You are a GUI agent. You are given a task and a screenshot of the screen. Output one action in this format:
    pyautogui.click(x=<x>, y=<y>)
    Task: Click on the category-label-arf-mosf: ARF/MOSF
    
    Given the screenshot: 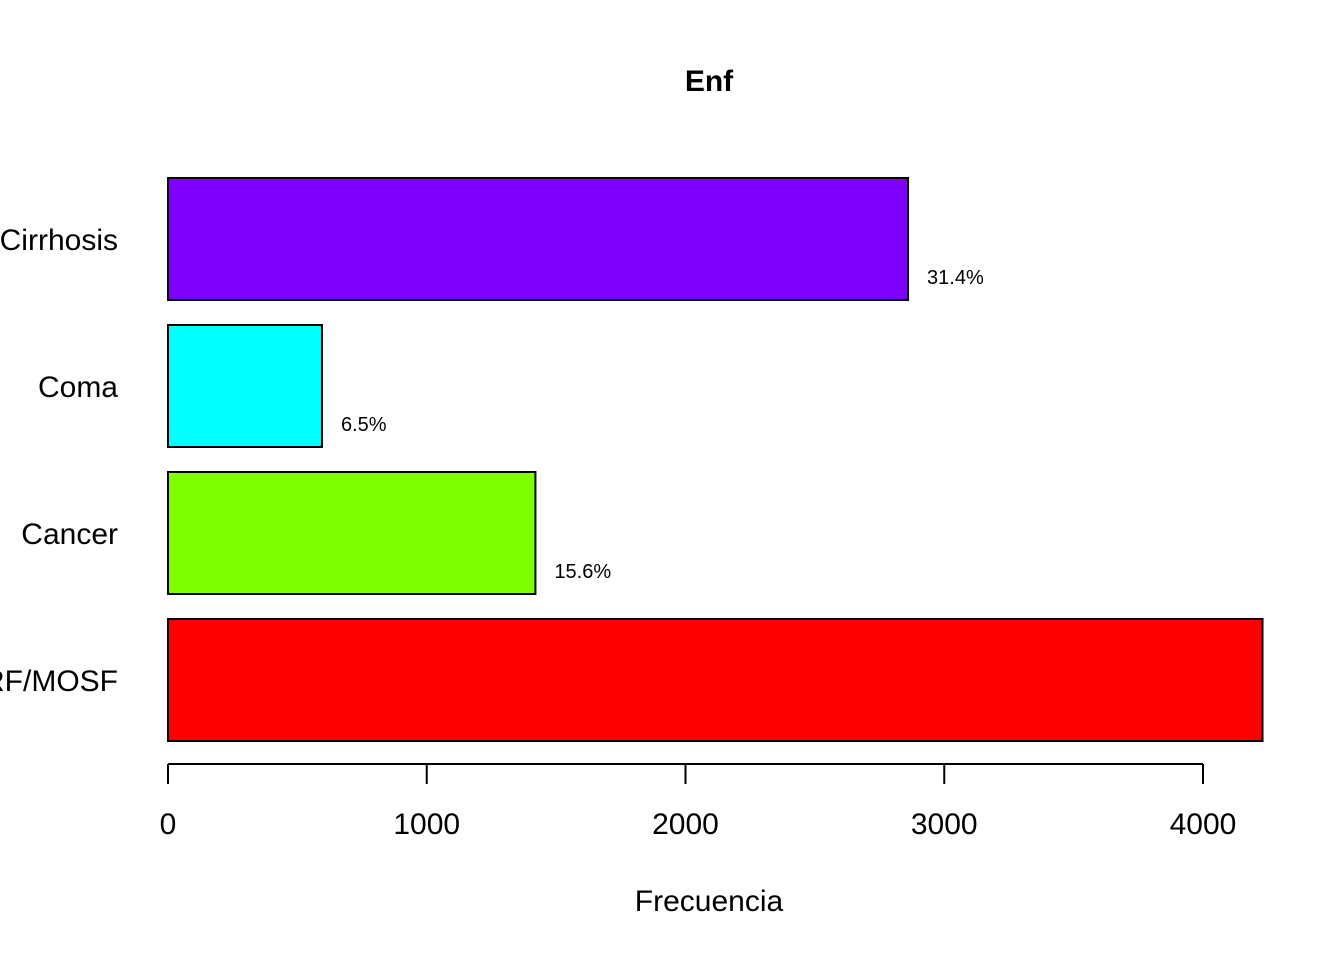 What is the action you would take?
    pyautogui.click(x=59, y=681)
    